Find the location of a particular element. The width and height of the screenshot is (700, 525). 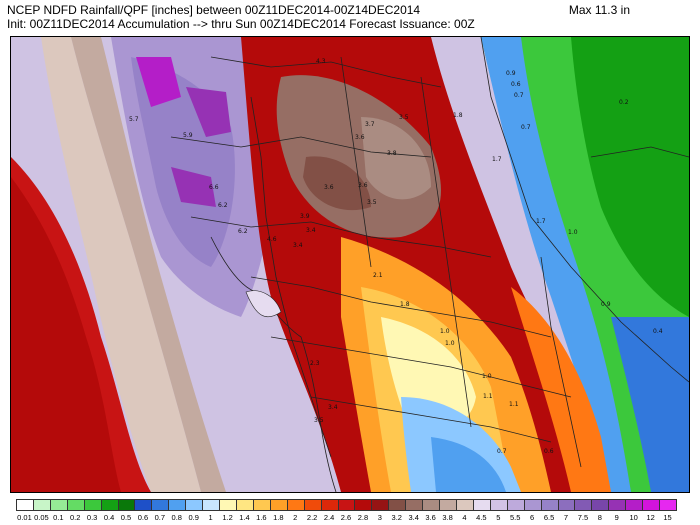

legend-tick-label: 1 is located at coordinates (210, 517).